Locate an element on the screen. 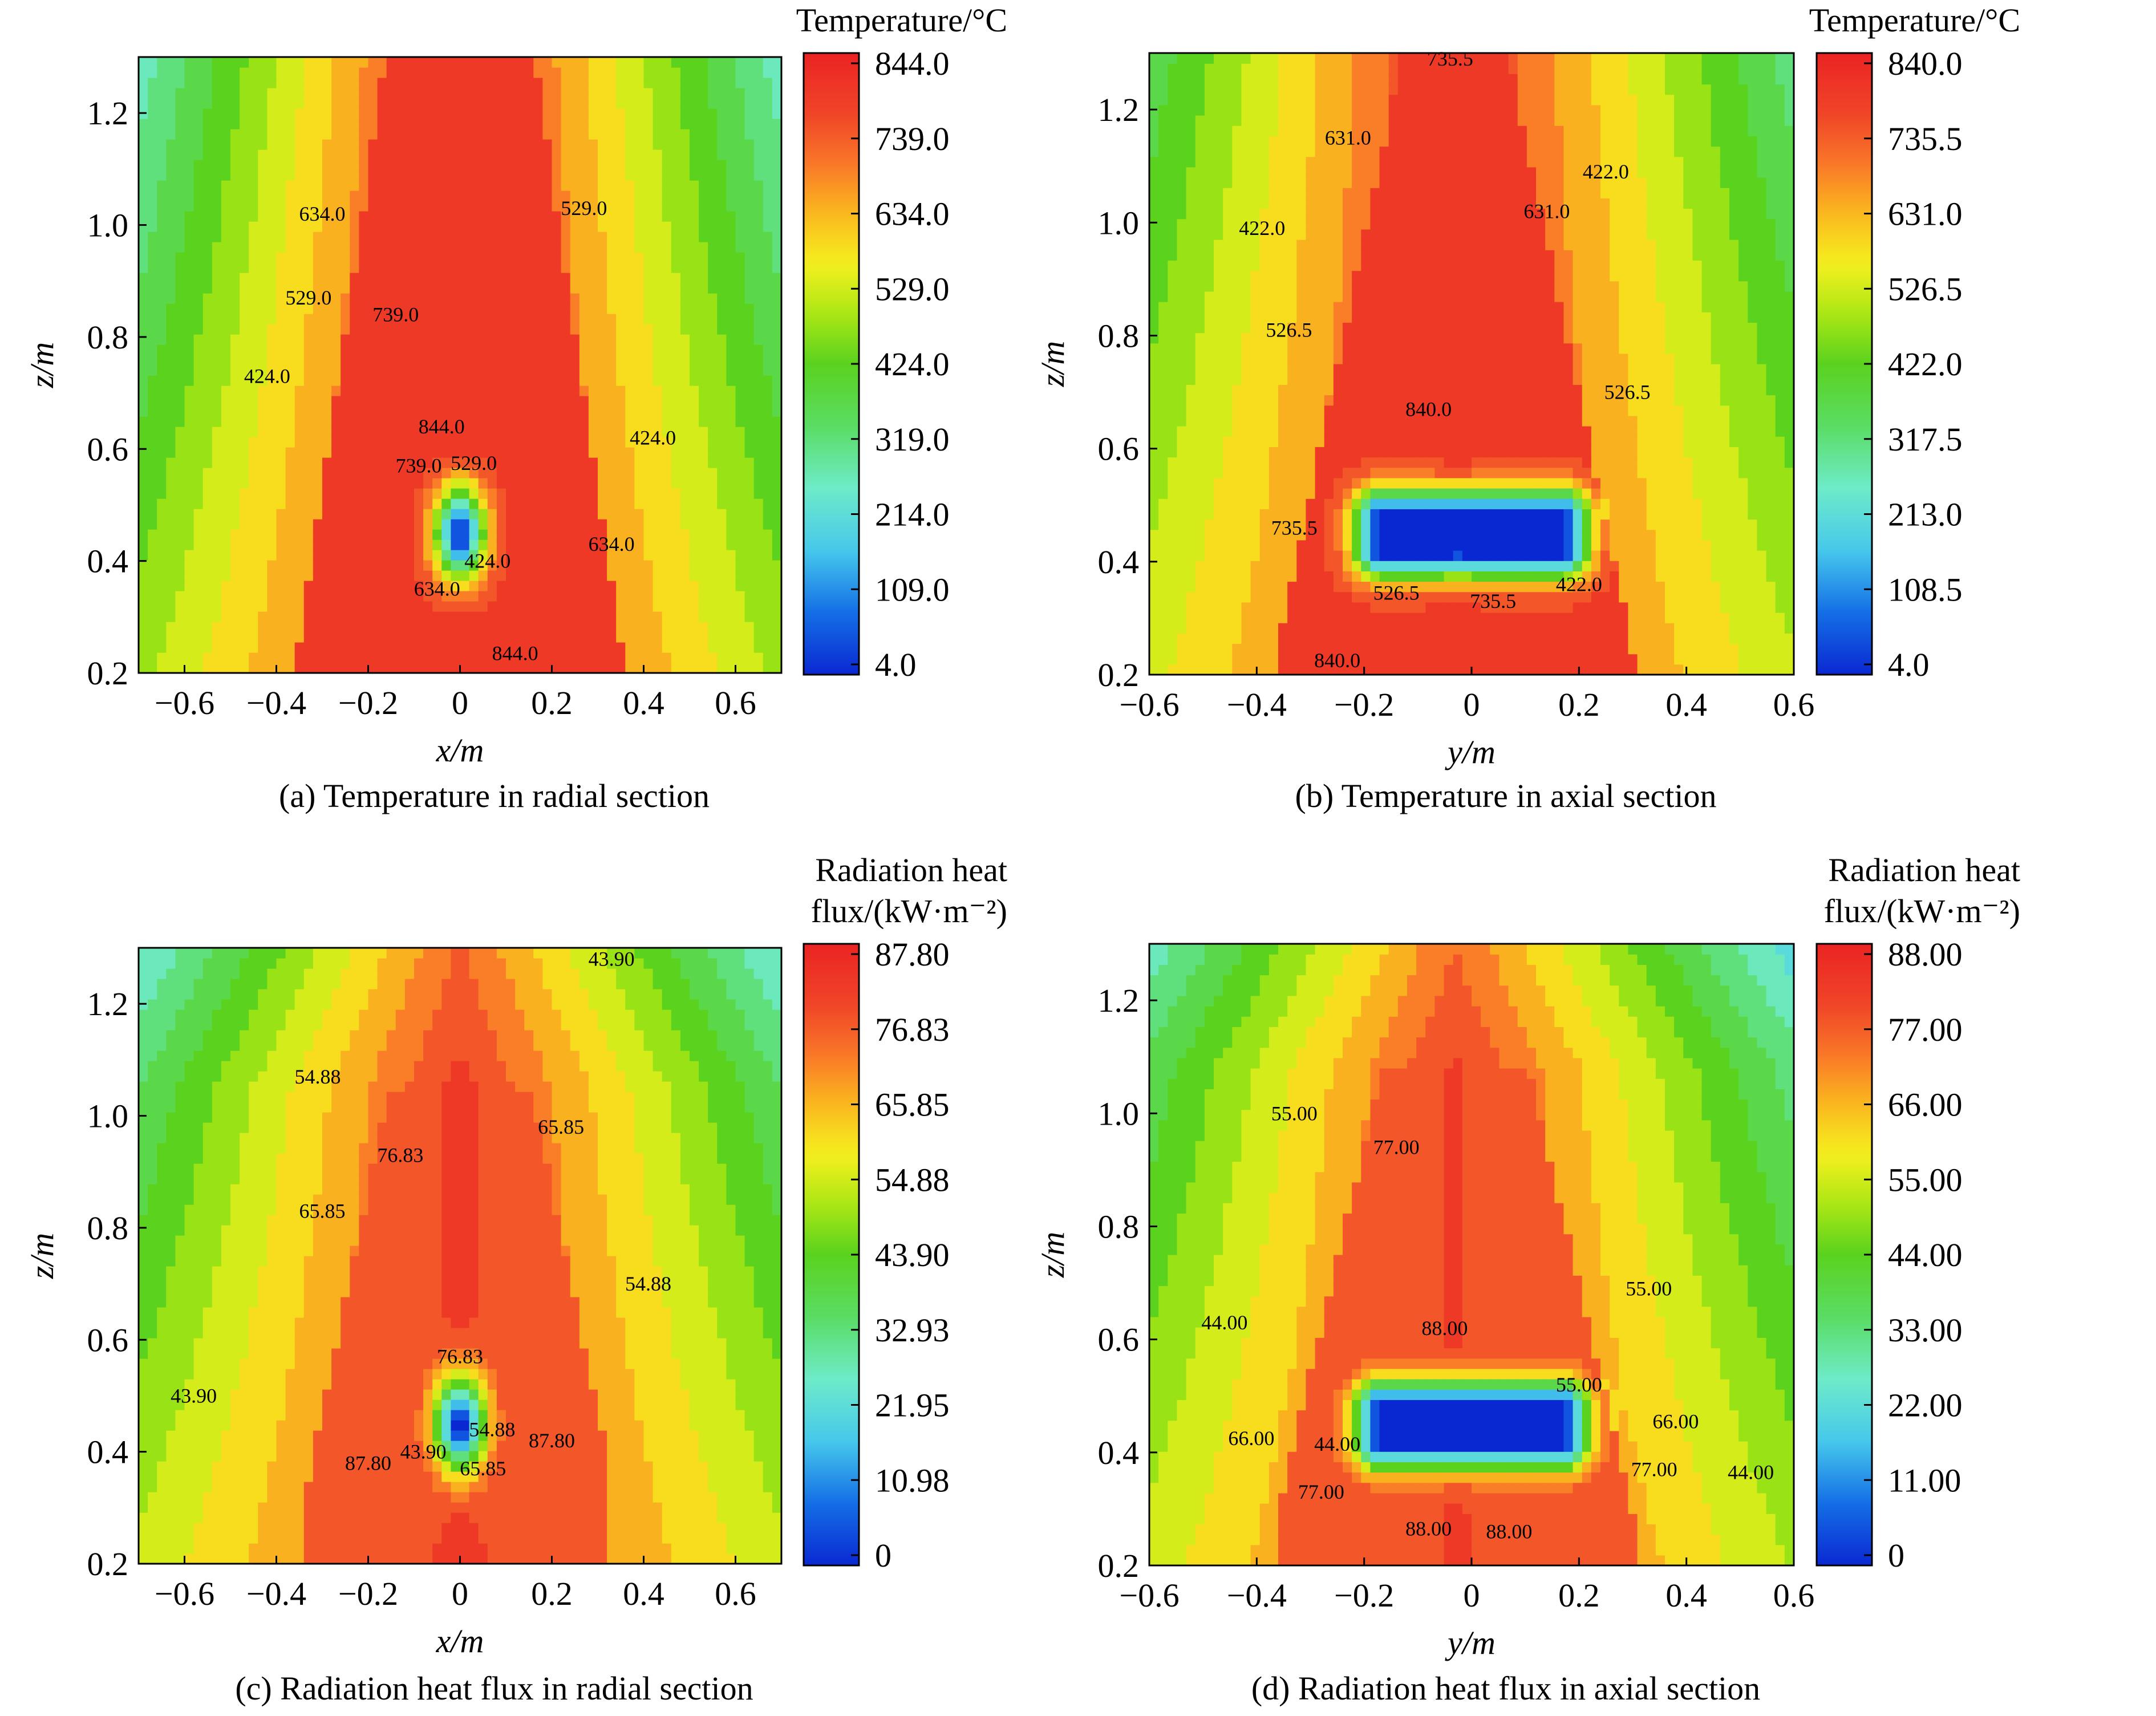 The width and height of the screenshot is (2156, 1716). colorbar-tick-label: 77.00 is located at coordinates (1925, 1029).